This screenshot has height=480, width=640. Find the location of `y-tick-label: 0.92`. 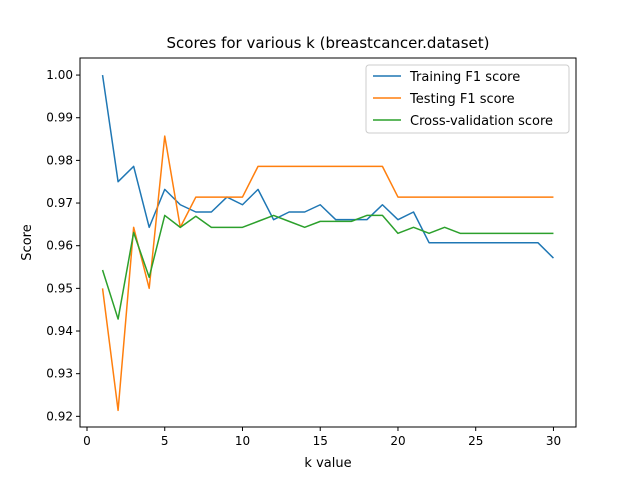

y-tick-label: 0.92 is located at coordinates (59, 416).